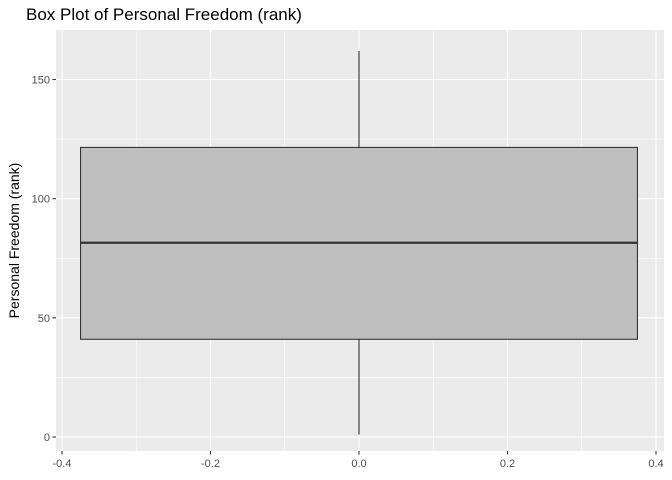 The image size is (672, 480). I want to click on y-axis: 0 50 100 150, so click(44, 259).